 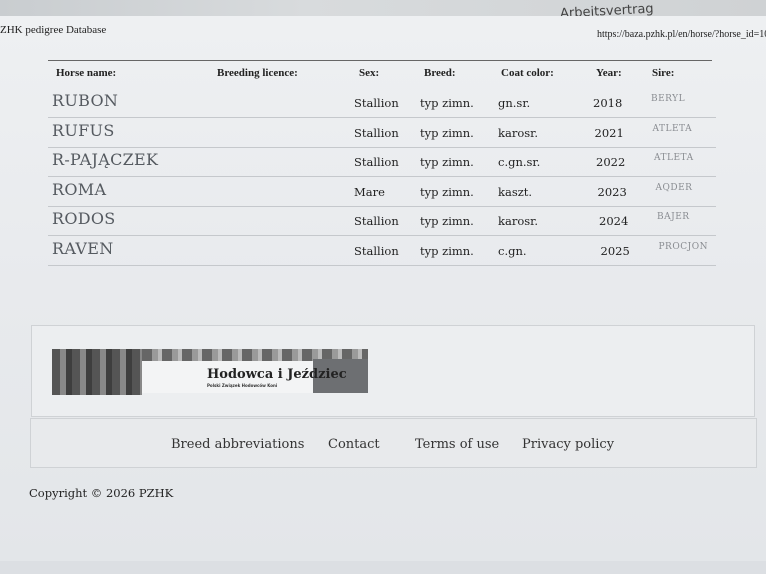 What do you see at coordinates (238, 444) in the screenshot?
I see `breed-abbreviations-link: Breed abbreviations` at bounding box center [238, 444].